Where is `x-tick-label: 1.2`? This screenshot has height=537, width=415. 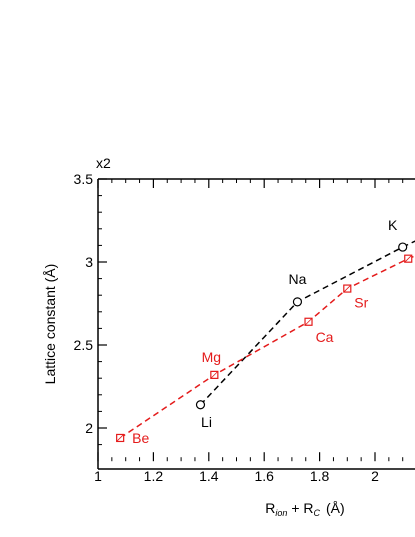
x-tick-label: 1.2 is located at coordinates (154, 476).